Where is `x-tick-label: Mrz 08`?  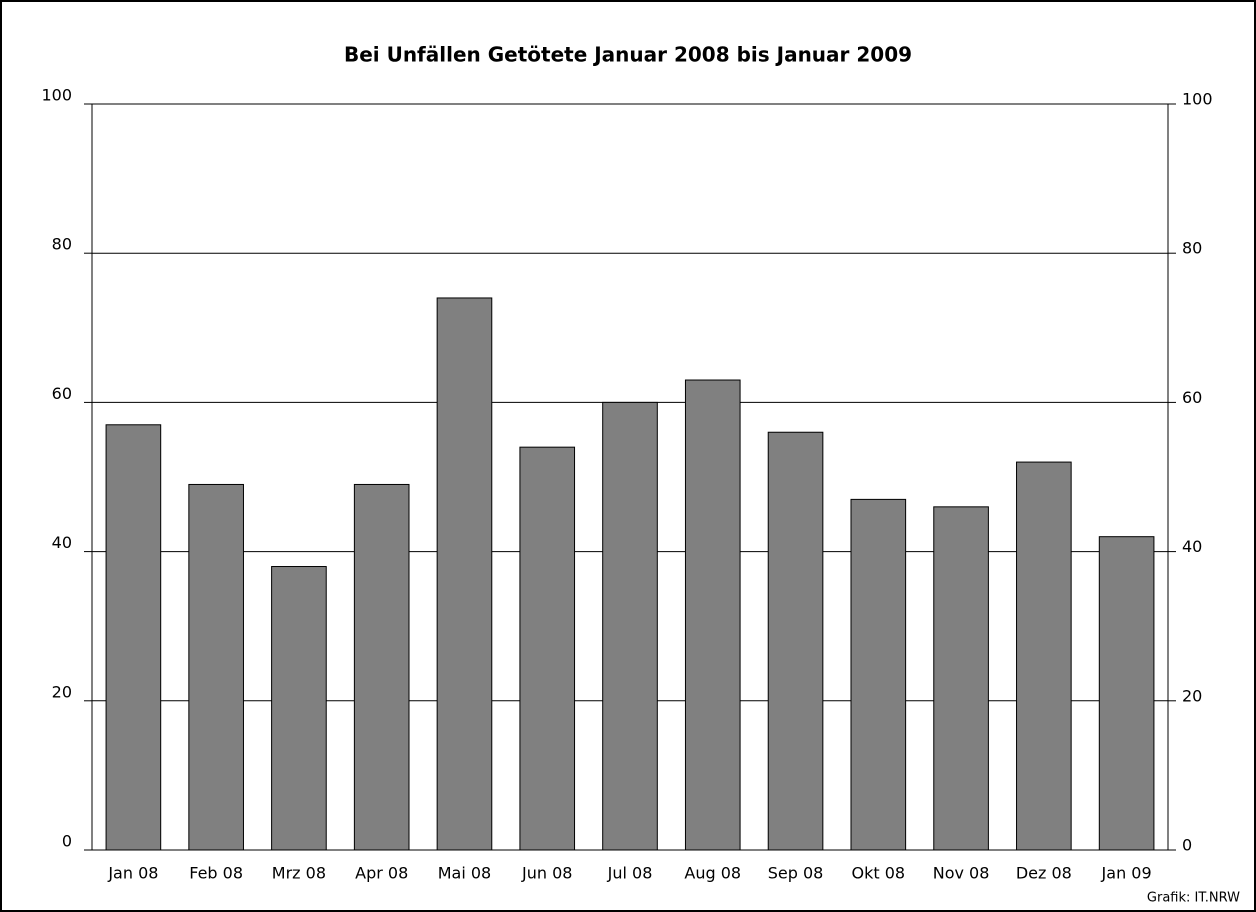
x-tick-label: Mrz 08 is located at coordinates (299, 873).